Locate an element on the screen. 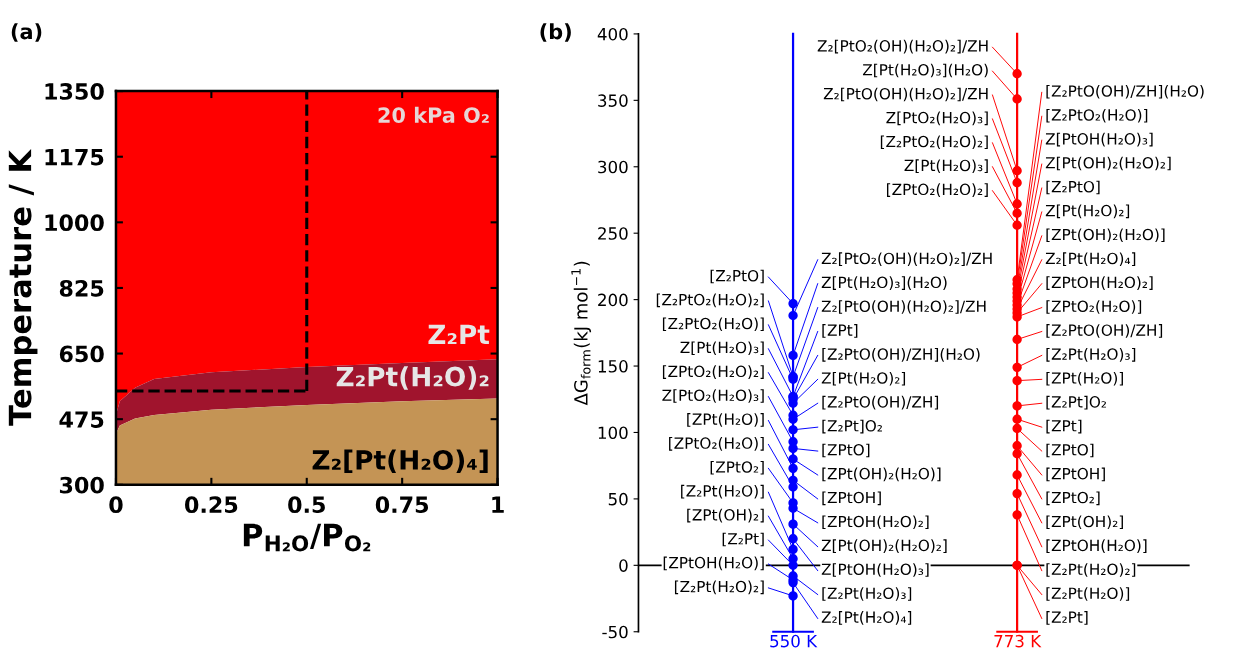 This screenshot has width=1247, height=665. y-tick-label: 475 is located at coordinates (81, 419).